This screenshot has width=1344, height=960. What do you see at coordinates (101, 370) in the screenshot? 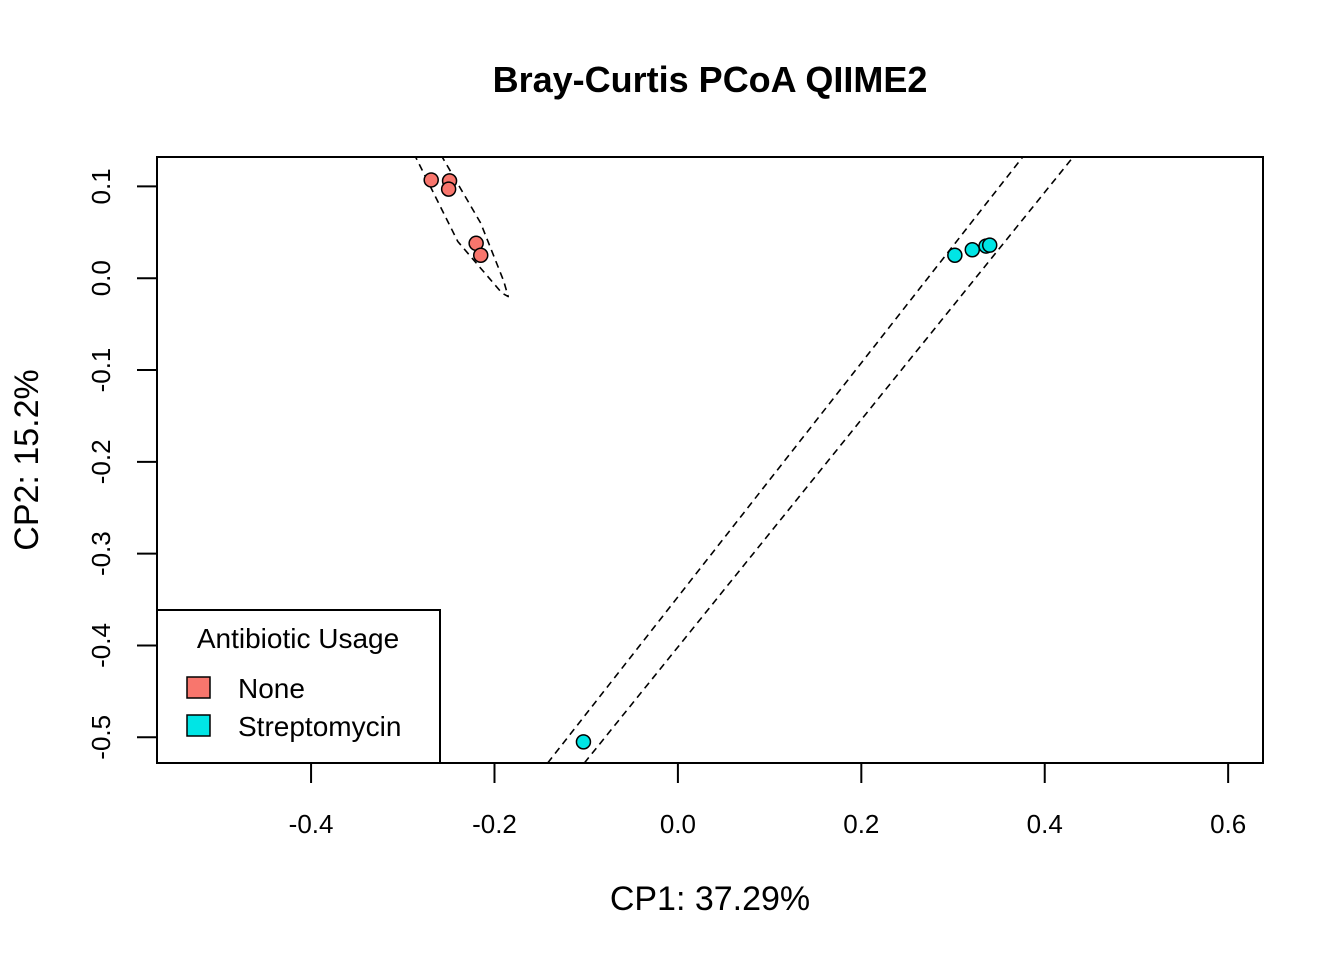
I see `y-tick-label: -0.1` at bounding box center [101, 370].